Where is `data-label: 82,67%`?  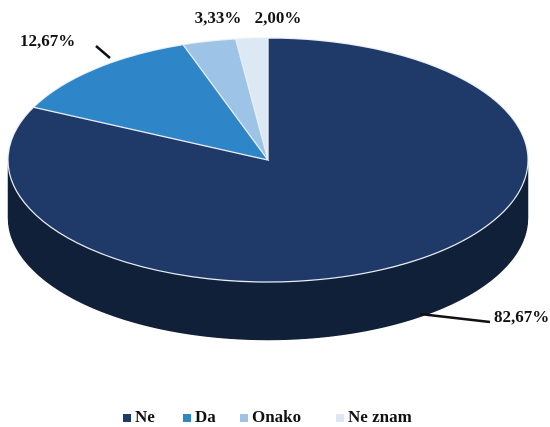 data-label: 82,67% is located at coordinates (521, 316).